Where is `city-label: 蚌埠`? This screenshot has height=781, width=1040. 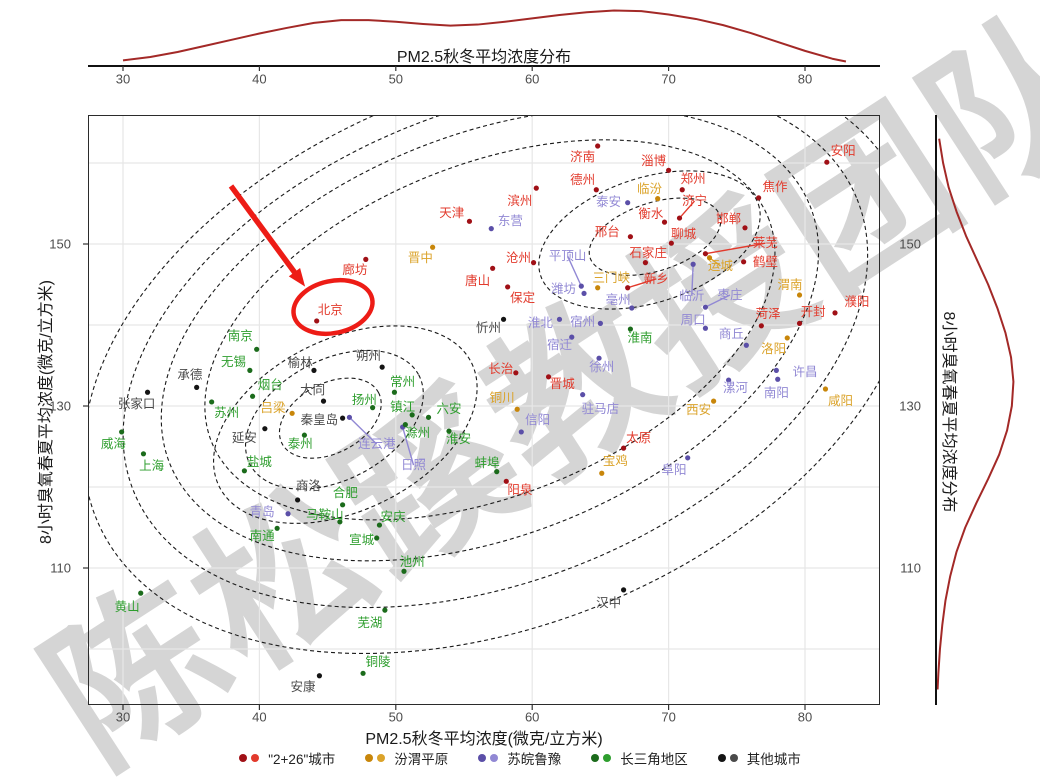 city-label: 蚌埠 is located at coordinates (487, 462).